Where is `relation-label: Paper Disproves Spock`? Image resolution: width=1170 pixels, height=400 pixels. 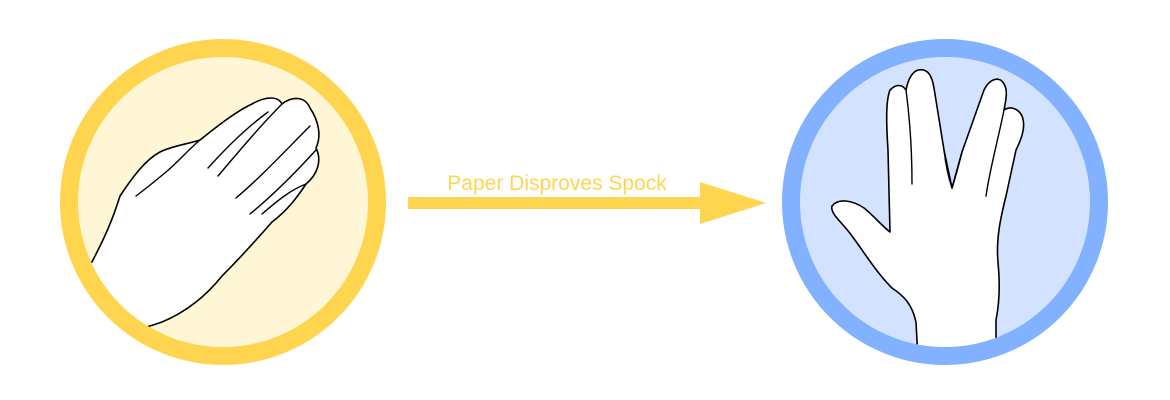
relation-label: Paper Disproves Spock is located at coordinates (557, 183).